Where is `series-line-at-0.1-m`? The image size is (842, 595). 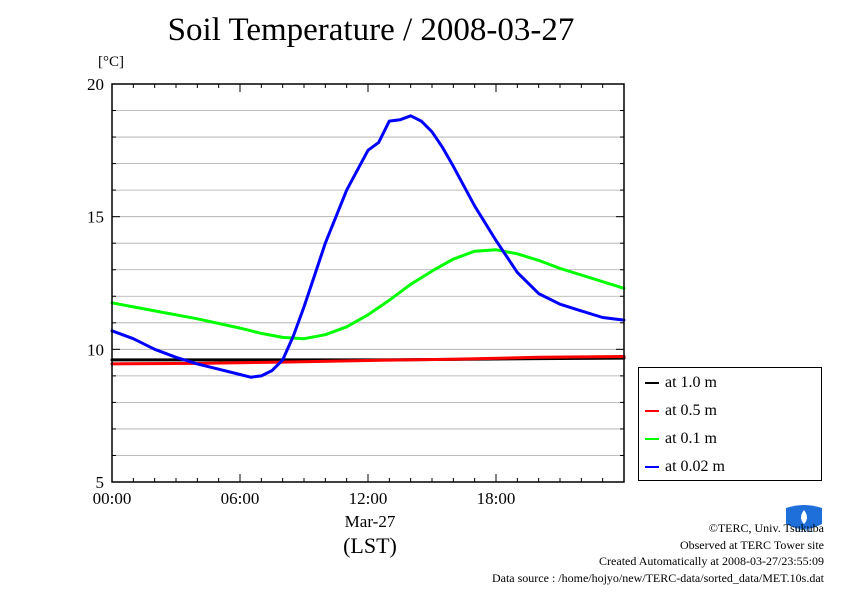 series-line-at-0.1-m is located at coordinates (368, 294).